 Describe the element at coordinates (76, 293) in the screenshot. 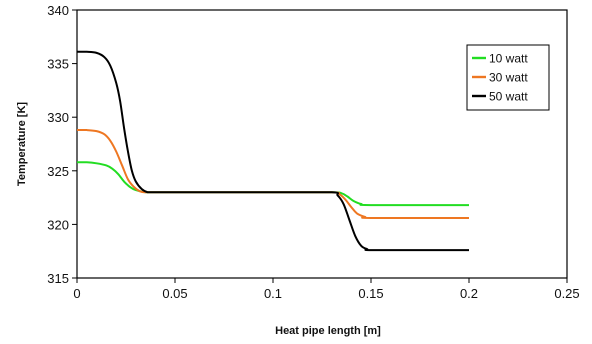

I see `x-tick-label: 0` at that location.